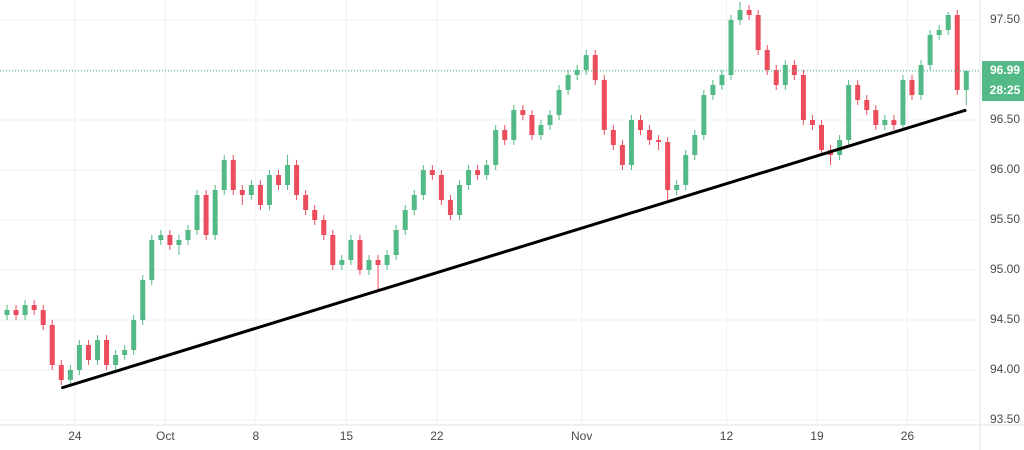 This screenshot has width=1024, height=450. Describe the element at coordinates (256, 436) in the screenshot. I see `x-tick-label: 8` at that location.